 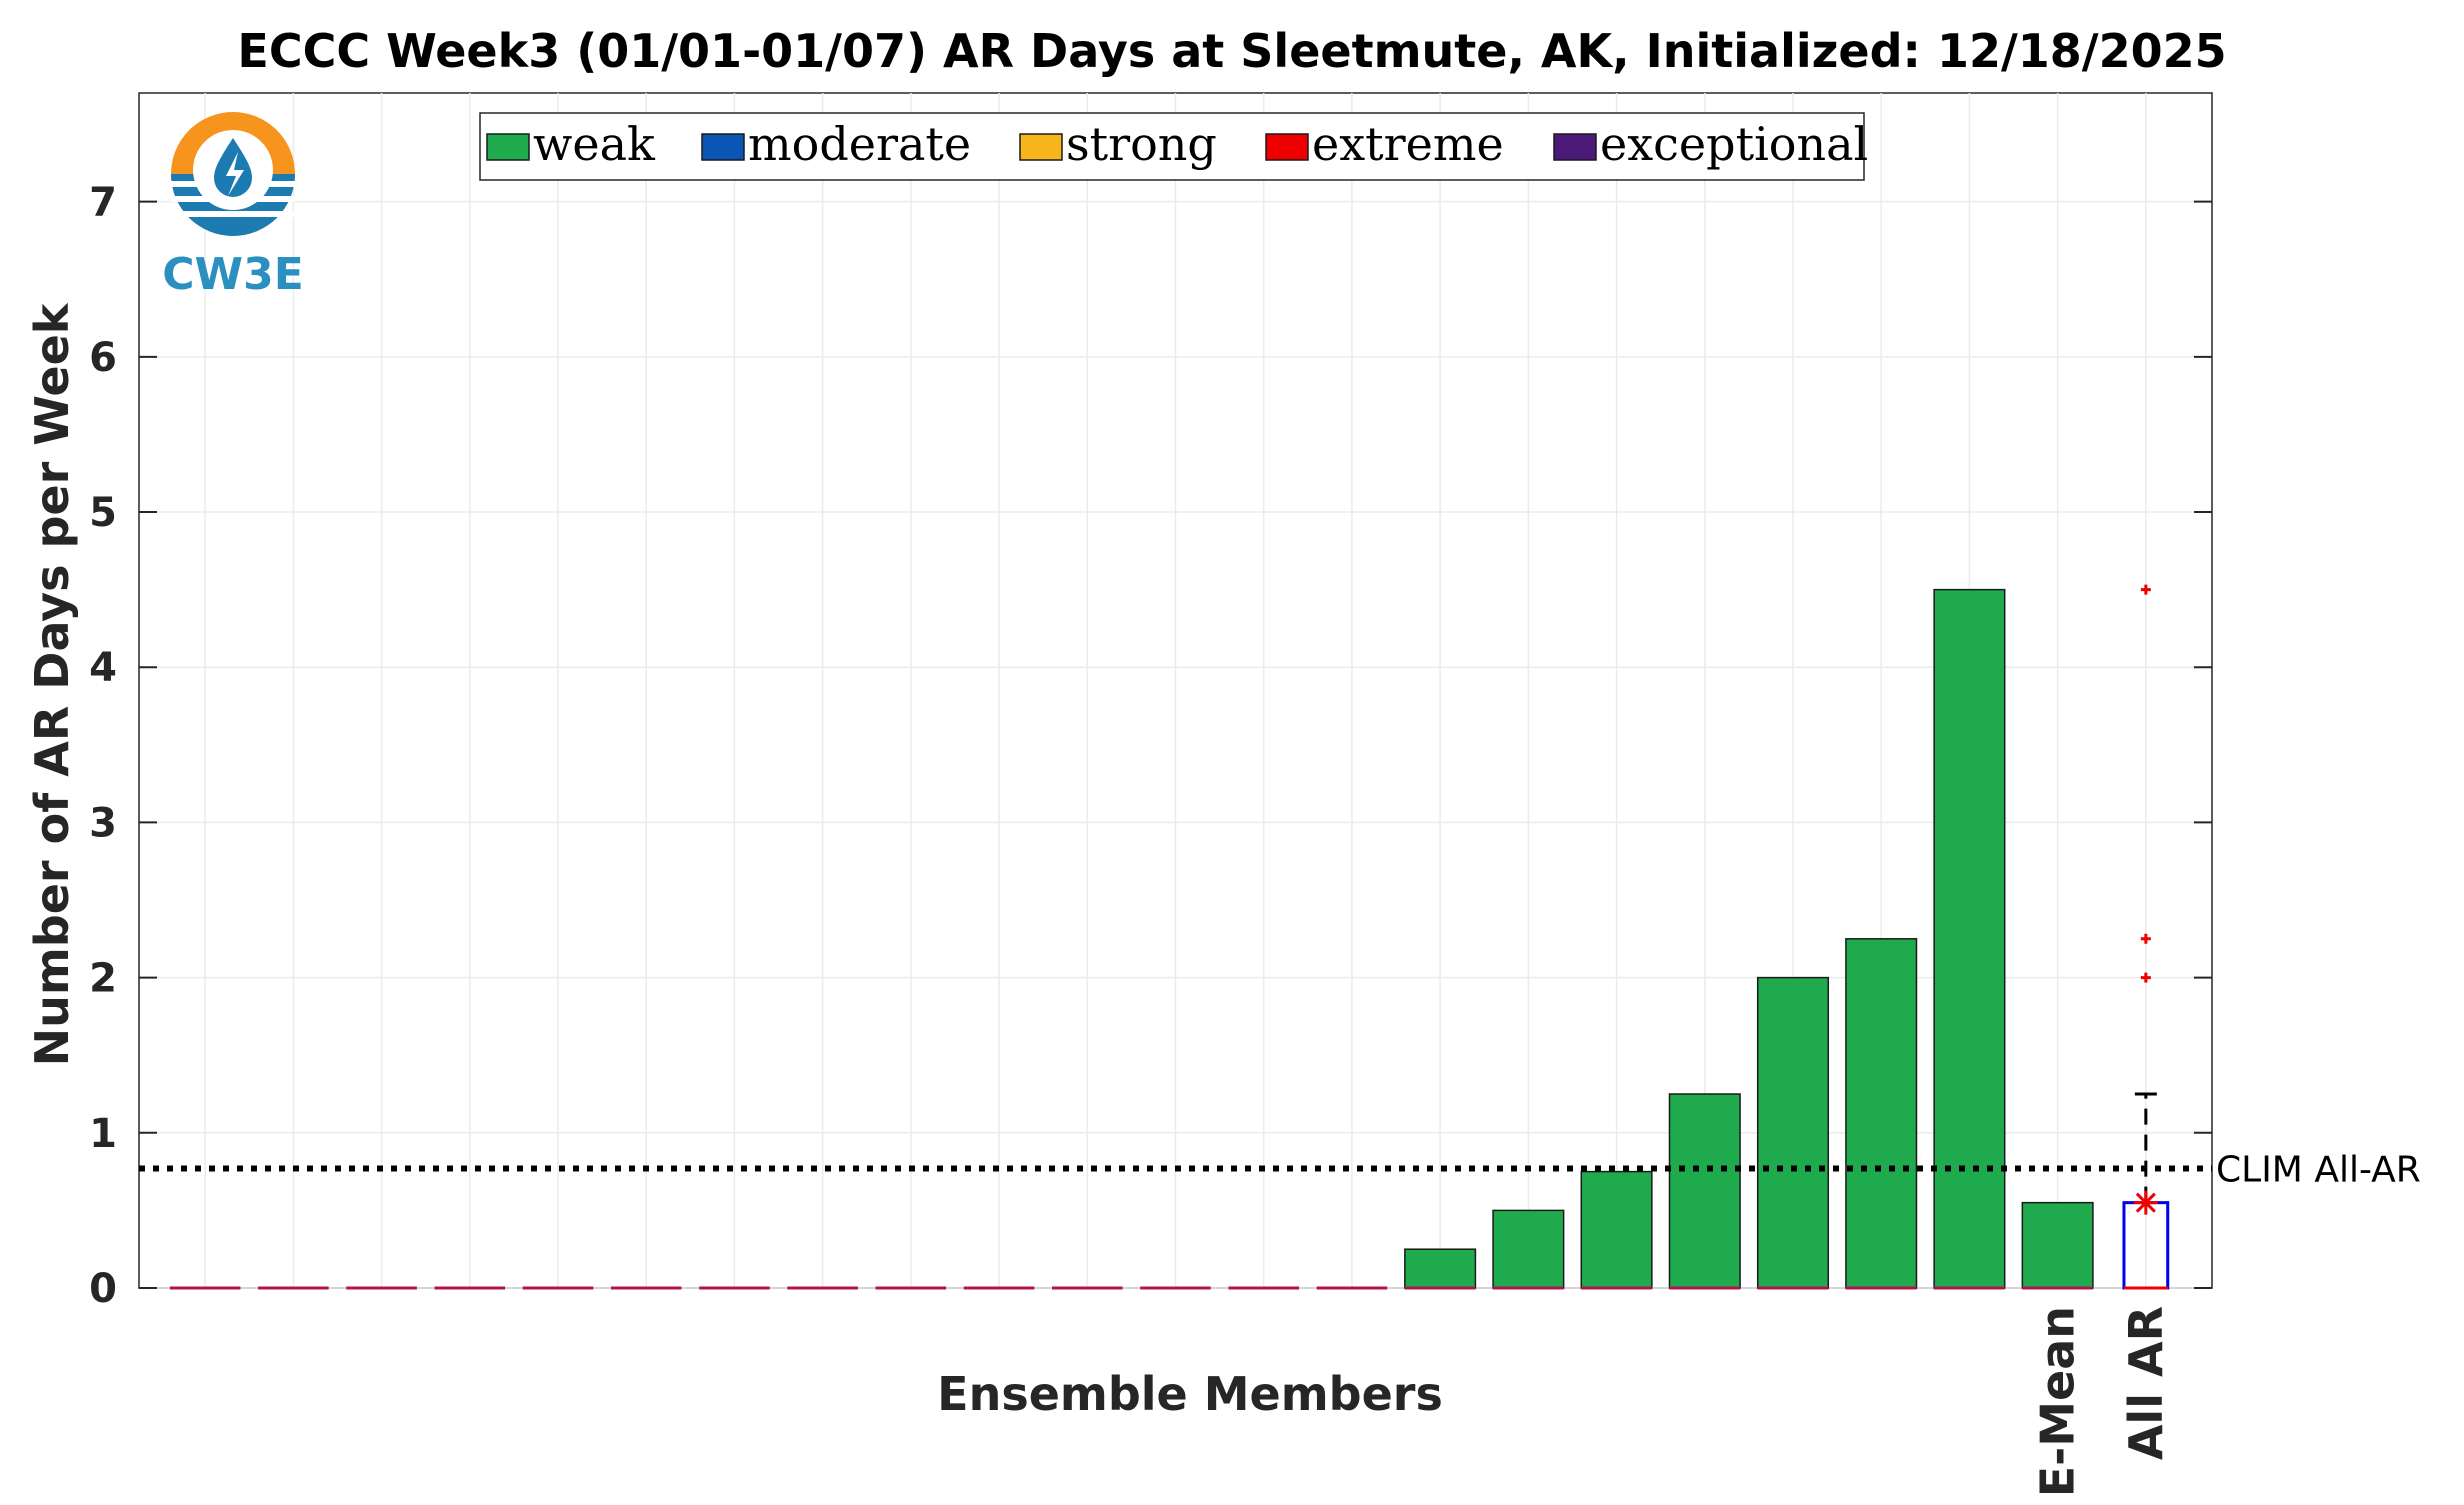 I want to click on allar-tick-label: All AR, so click(x=2146, y=1383).